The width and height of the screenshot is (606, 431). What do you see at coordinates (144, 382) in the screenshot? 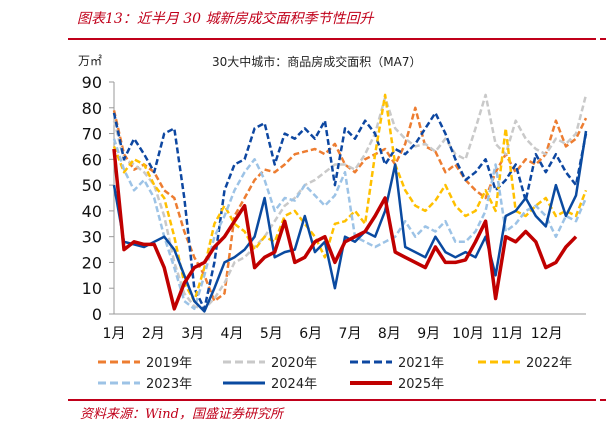
I see `legend-item: 2023年` at bounding box center [144, 382].